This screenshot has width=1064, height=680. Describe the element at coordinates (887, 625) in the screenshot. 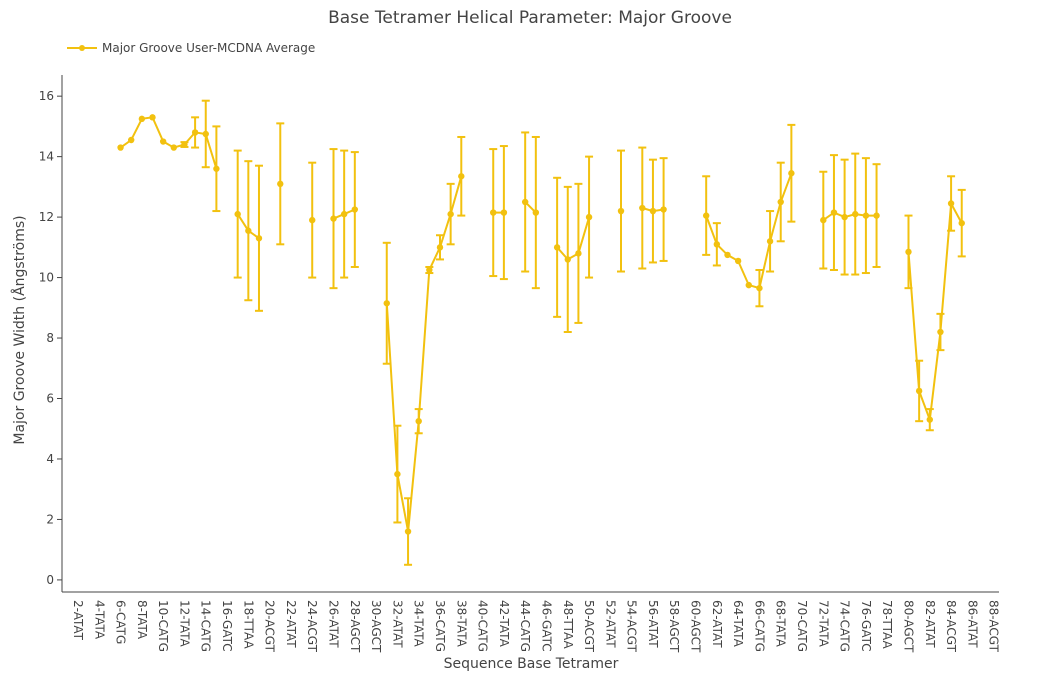

I see `x-tick-label: 78-TTAA` at that location.